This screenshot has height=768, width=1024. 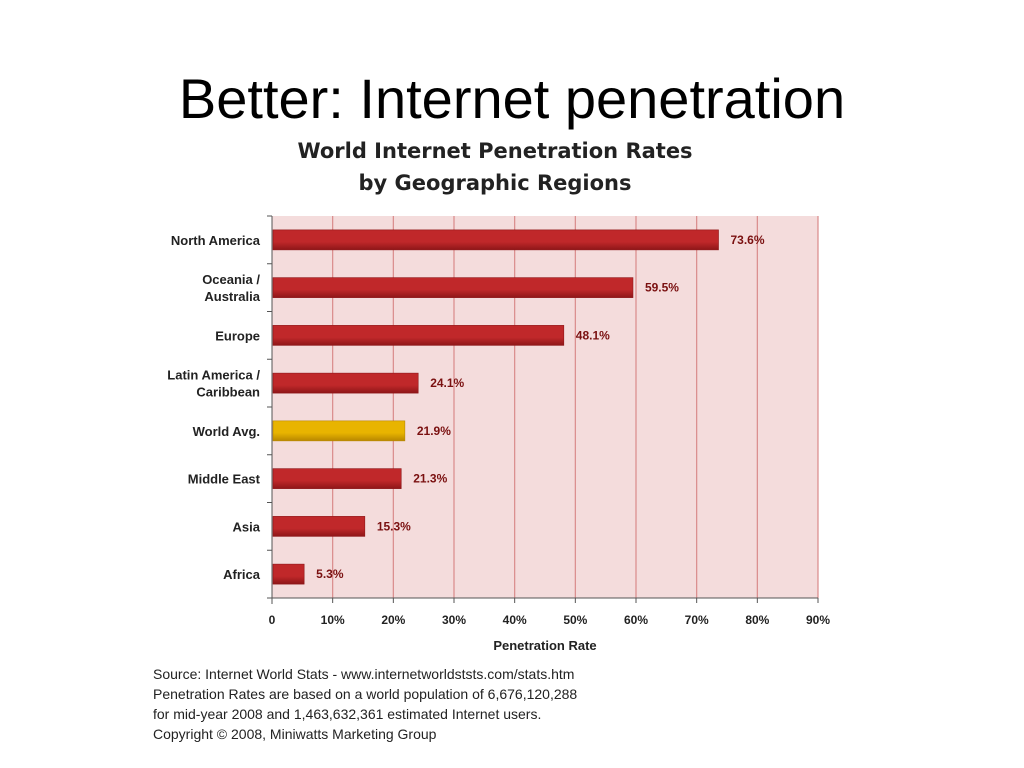 What do you see at coordinates (447, 383) in the screenshot?
I see `value-label: 24.1%` at bounding box center [447, 383].